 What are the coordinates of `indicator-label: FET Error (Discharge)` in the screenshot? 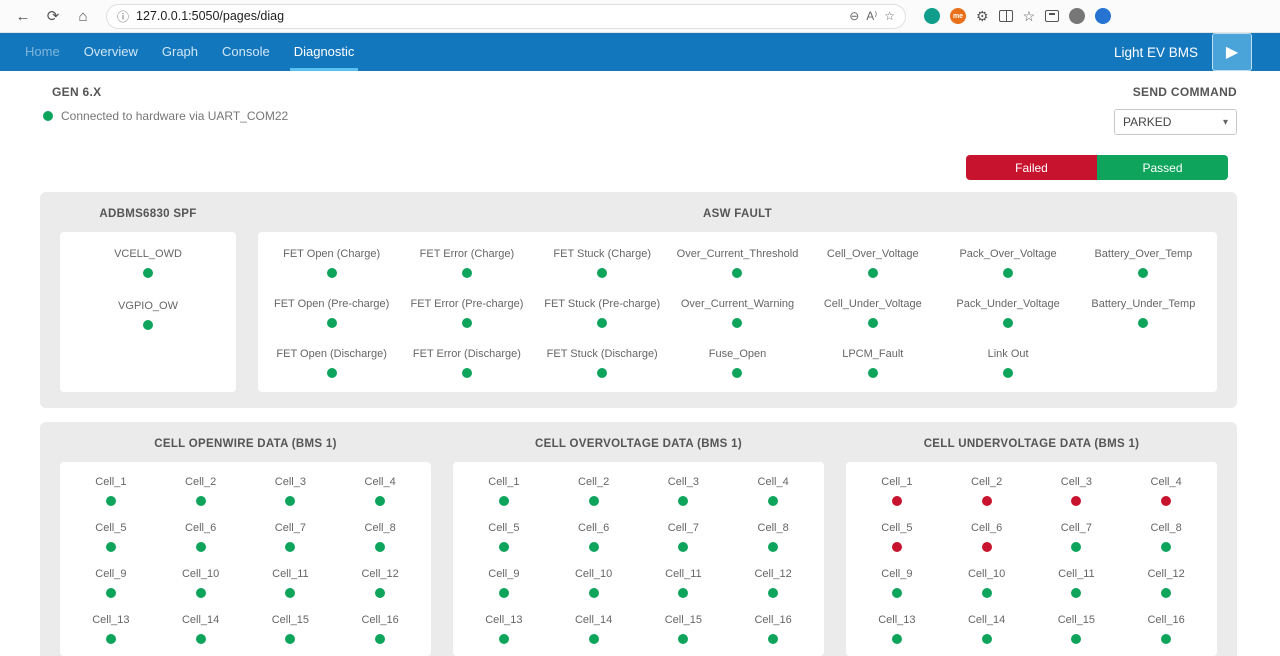 It's located at (466, 354).